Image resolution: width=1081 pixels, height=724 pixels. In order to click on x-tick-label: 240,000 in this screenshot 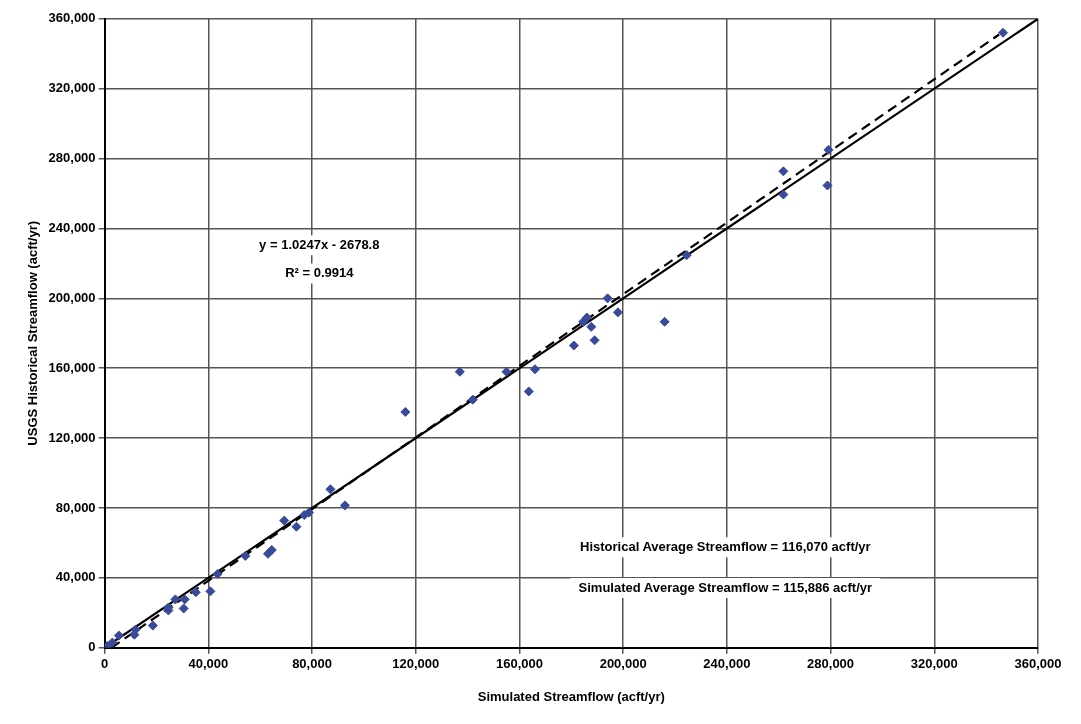, I will do `click(727, 664)`.